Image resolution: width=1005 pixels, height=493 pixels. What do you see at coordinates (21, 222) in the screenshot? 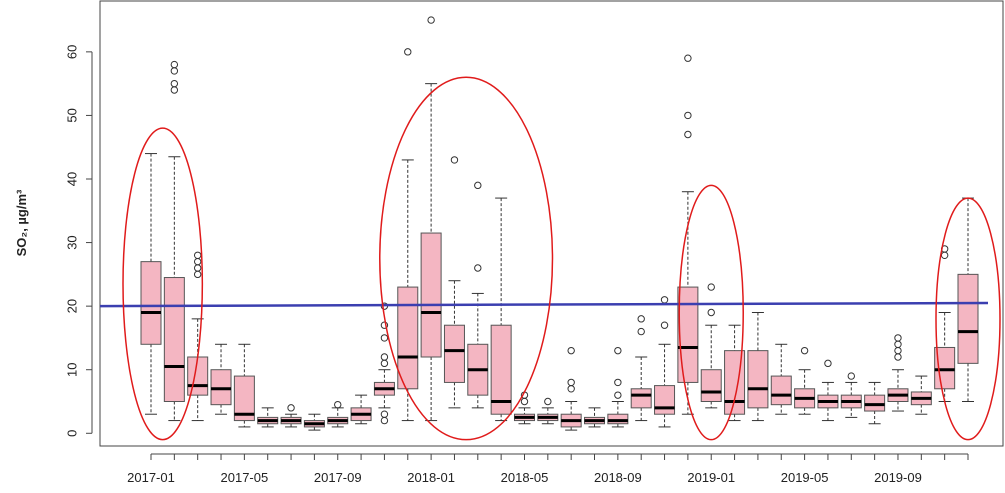
I see `y-axis-label: SO₂, µg/m³` at bounding box center [21, 222].